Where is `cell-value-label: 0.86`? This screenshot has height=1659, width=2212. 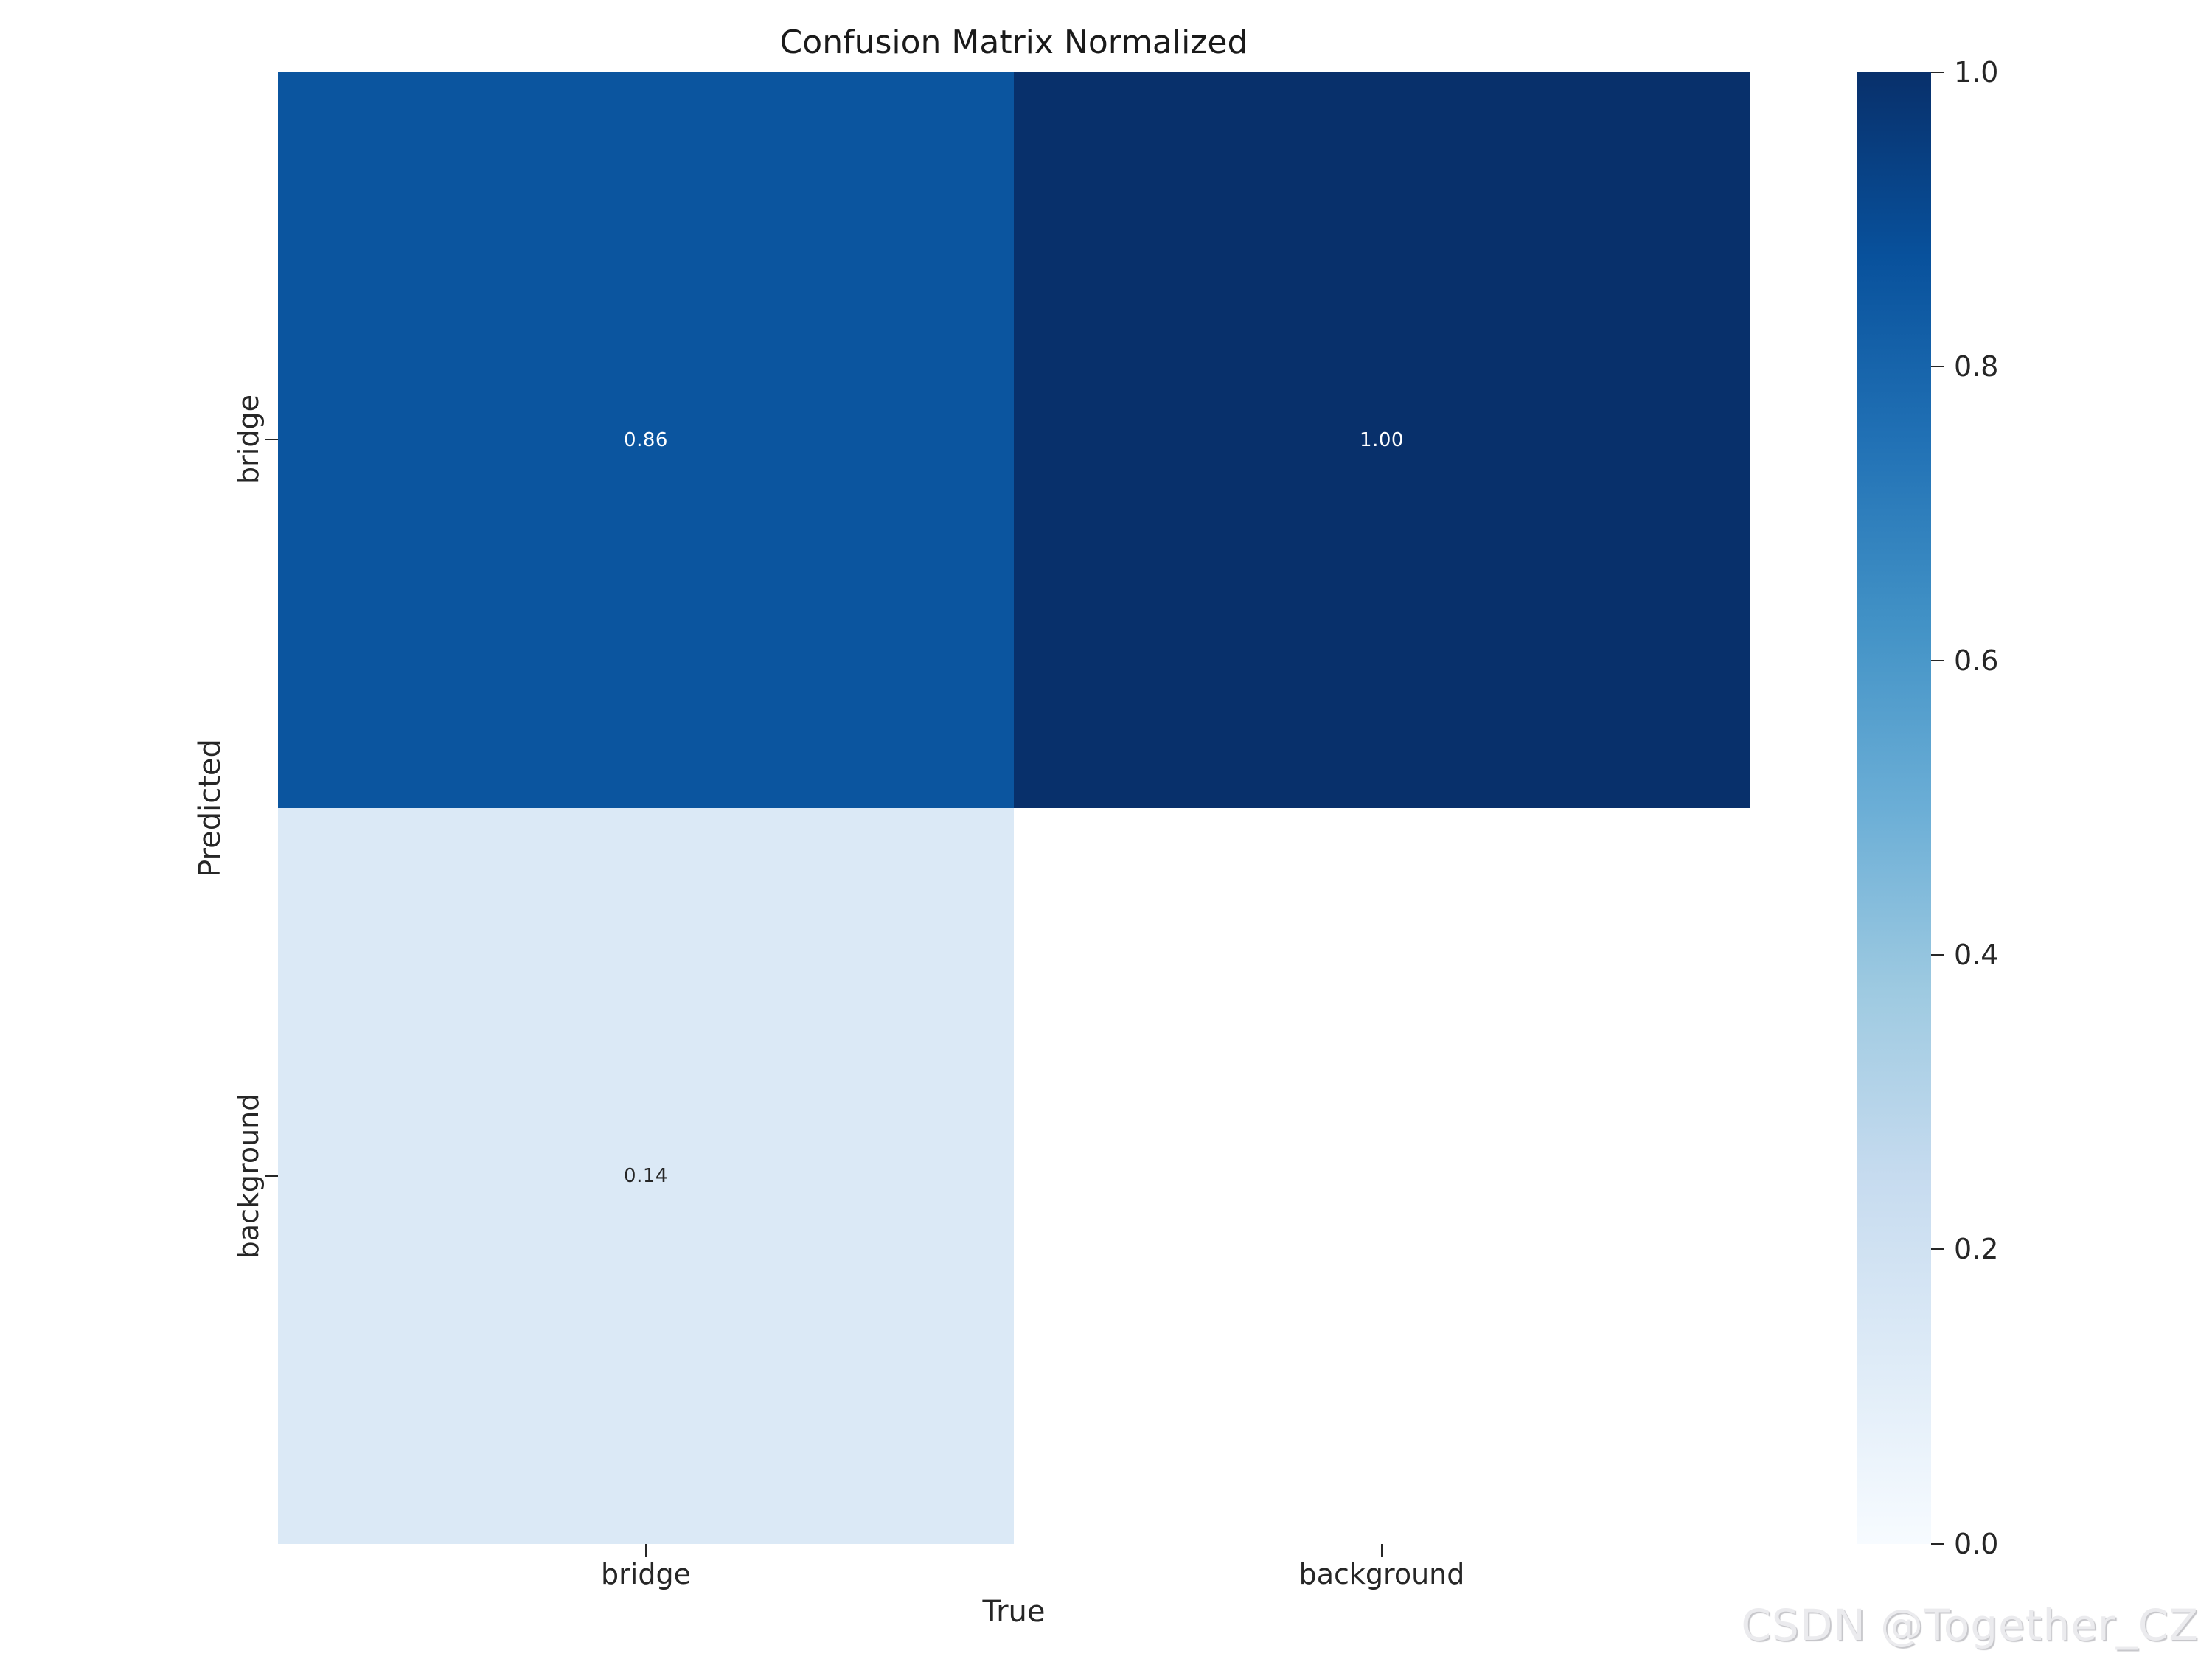 cell-value-label: 0.86 is located at coordinates (646, 440).